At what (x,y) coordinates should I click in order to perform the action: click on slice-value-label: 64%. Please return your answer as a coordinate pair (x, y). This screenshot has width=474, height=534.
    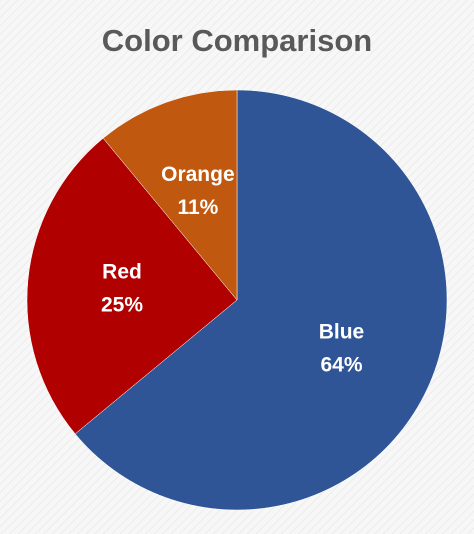
    Looking at the image, I should click on (341, 365).